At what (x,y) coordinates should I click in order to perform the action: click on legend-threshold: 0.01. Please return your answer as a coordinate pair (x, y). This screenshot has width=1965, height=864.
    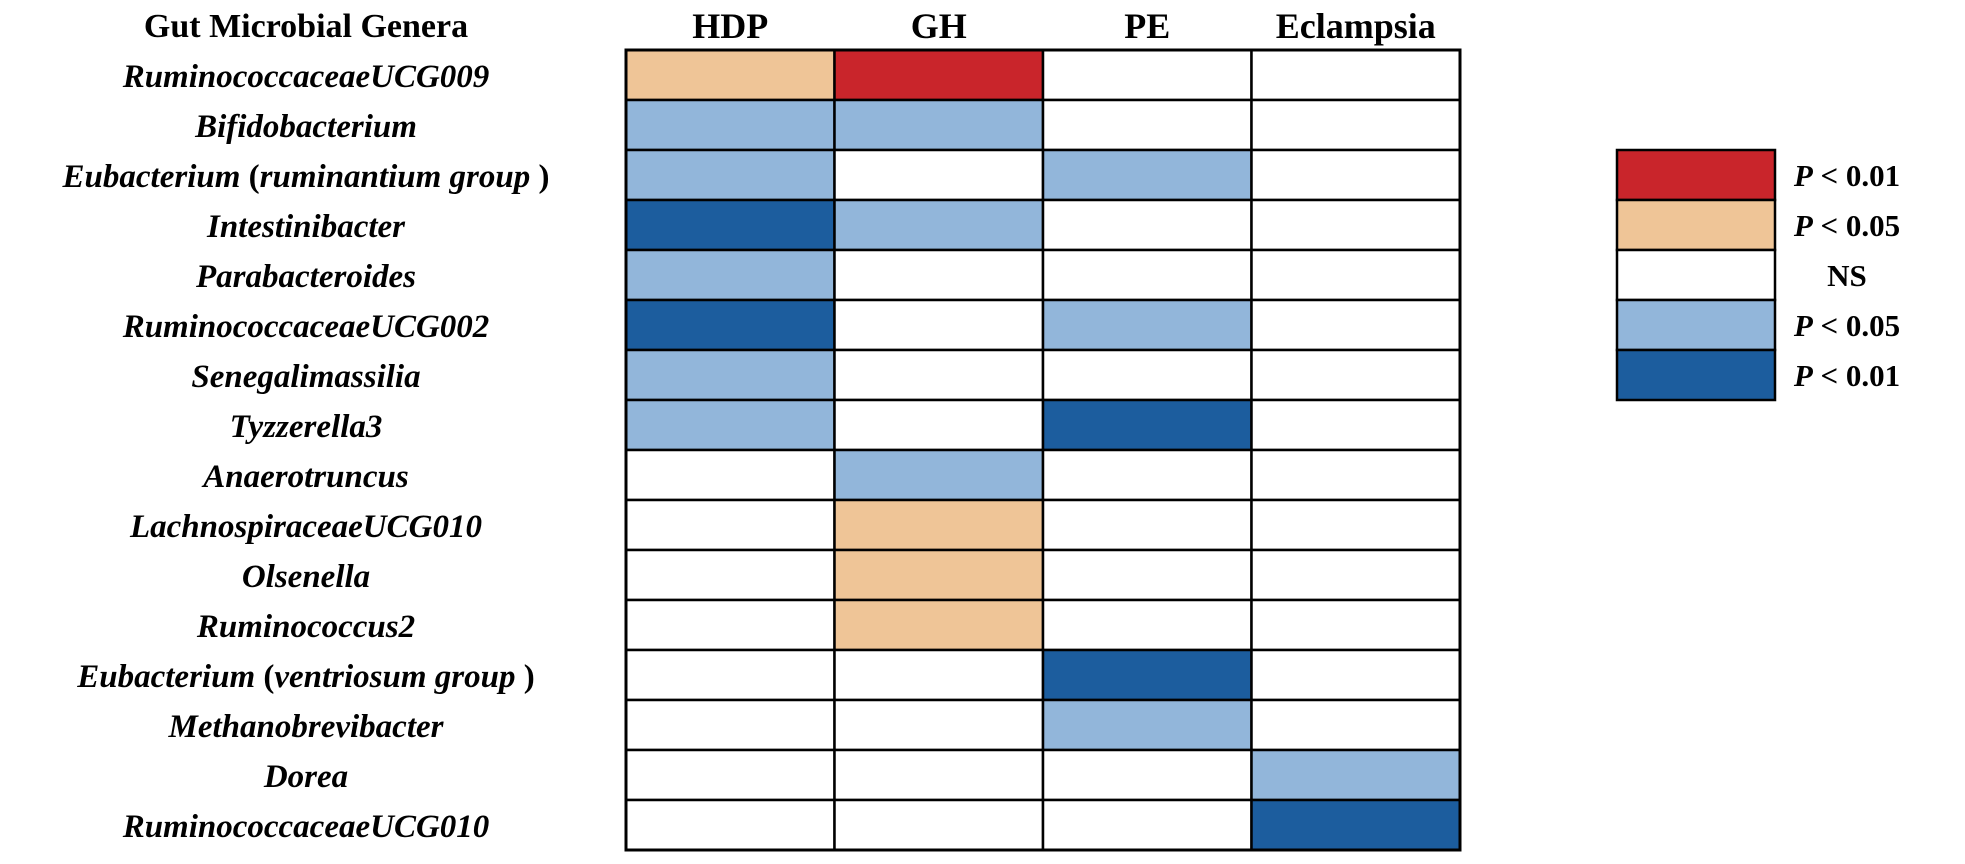
    Looking at the image, I should click on (1873, 175).